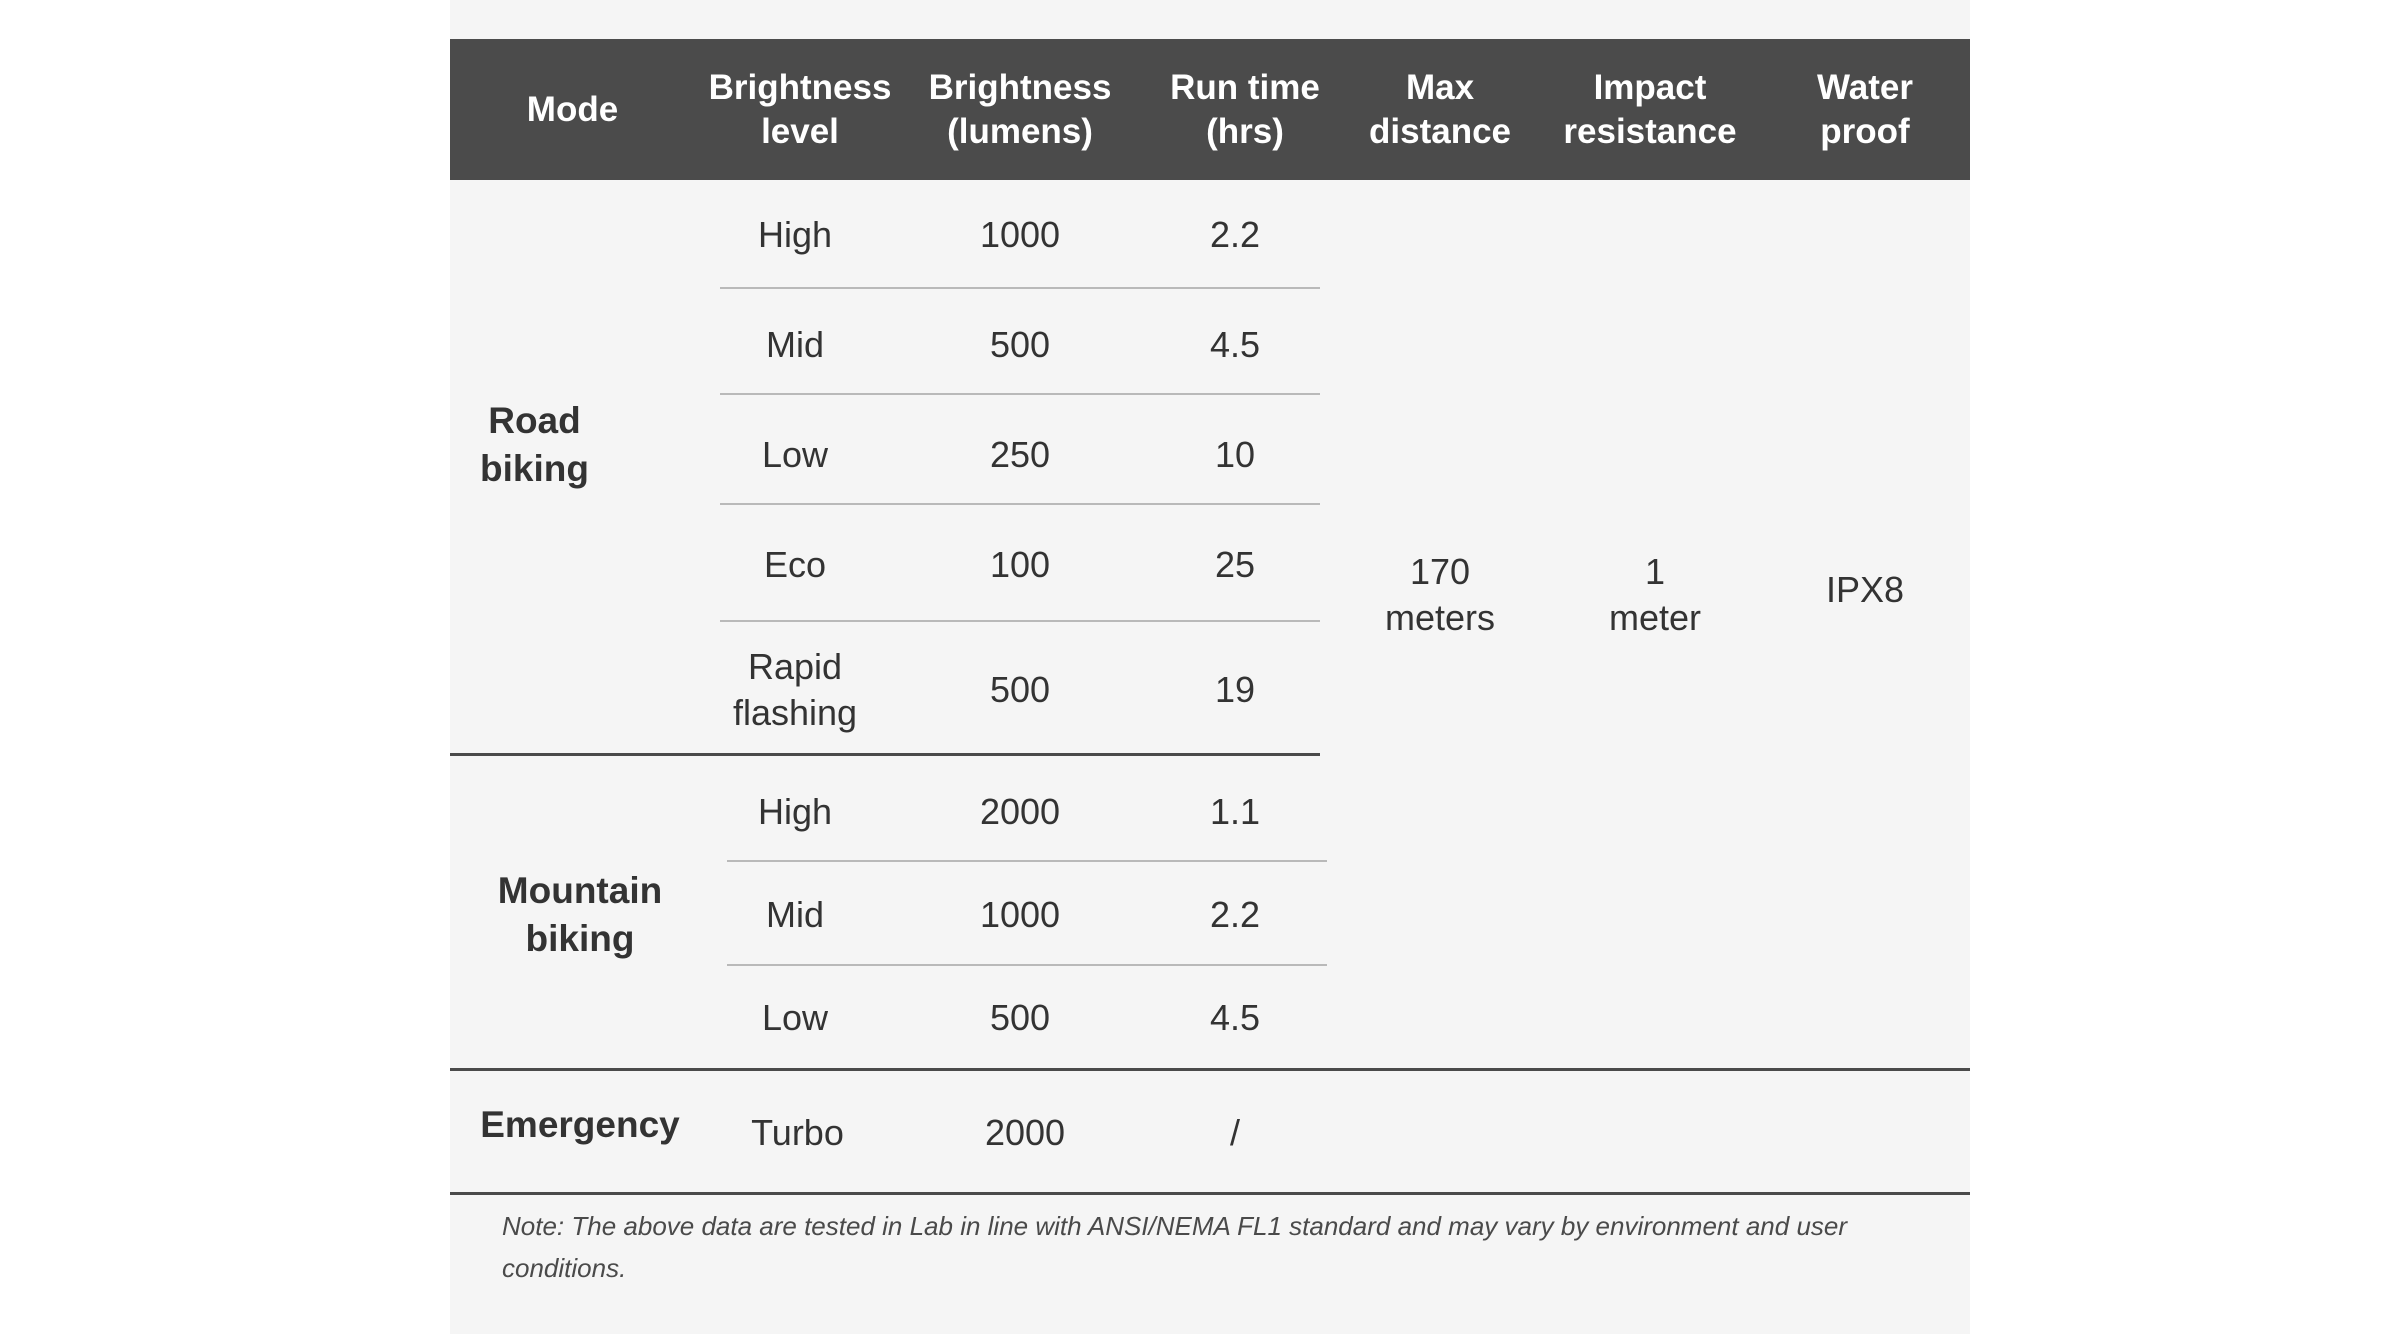 The height and width of the screenshot is (1334, 2400). I want to click on table-row-mountain-low-lumens: 500, so click(1020, 1017).